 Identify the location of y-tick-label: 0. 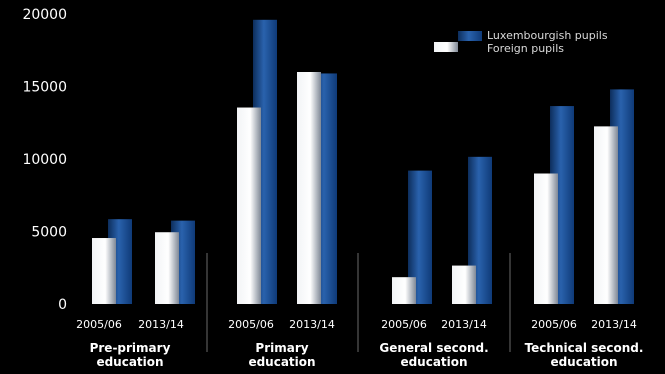
(62, 305).